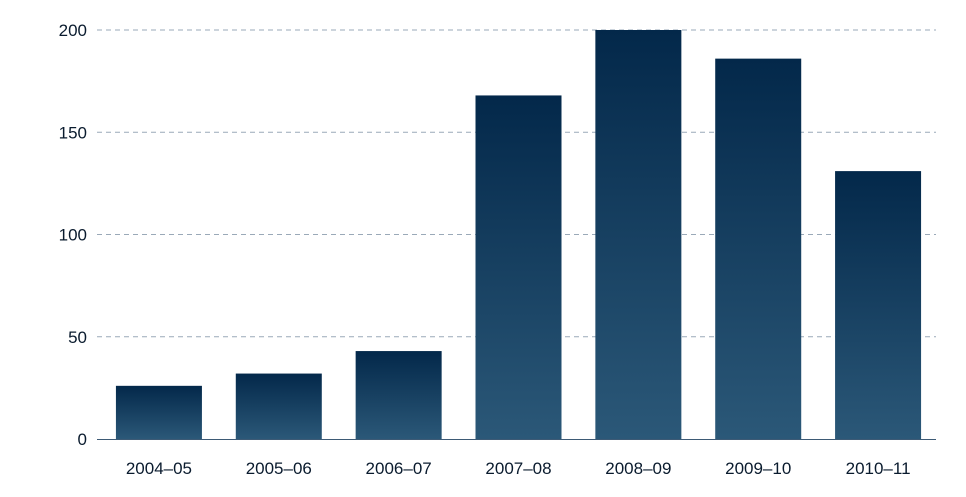 The width and height of the screenshot is (966, 497). I want to click on x-tick-label: 2005–06, so click(279, 468).